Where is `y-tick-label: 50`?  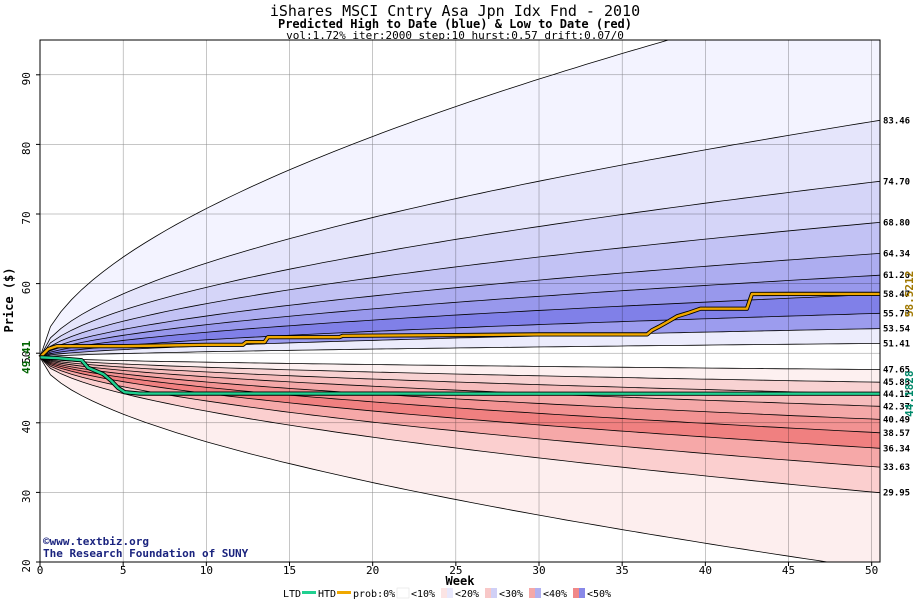 y-tick-label: 50 is located at coordinates (26, 357).